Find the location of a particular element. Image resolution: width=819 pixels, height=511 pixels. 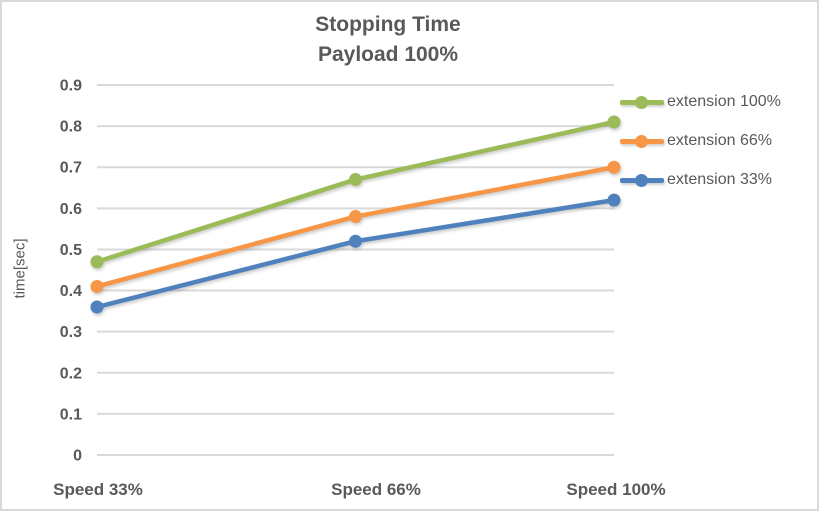

chart-title-line2: Payload 100% is located at coordinates (388, 55).